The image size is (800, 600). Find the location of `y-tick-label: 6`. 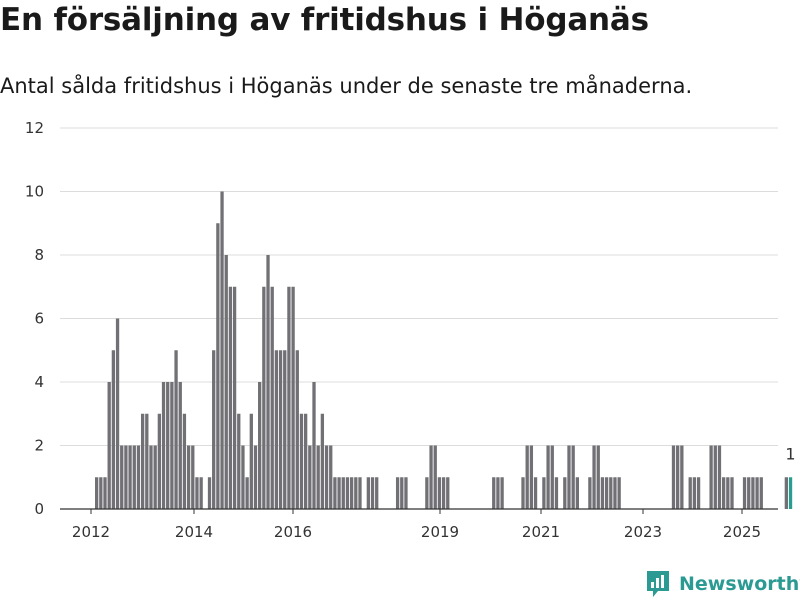

y-tick-label: 6 is located at coordinates (39, 319).